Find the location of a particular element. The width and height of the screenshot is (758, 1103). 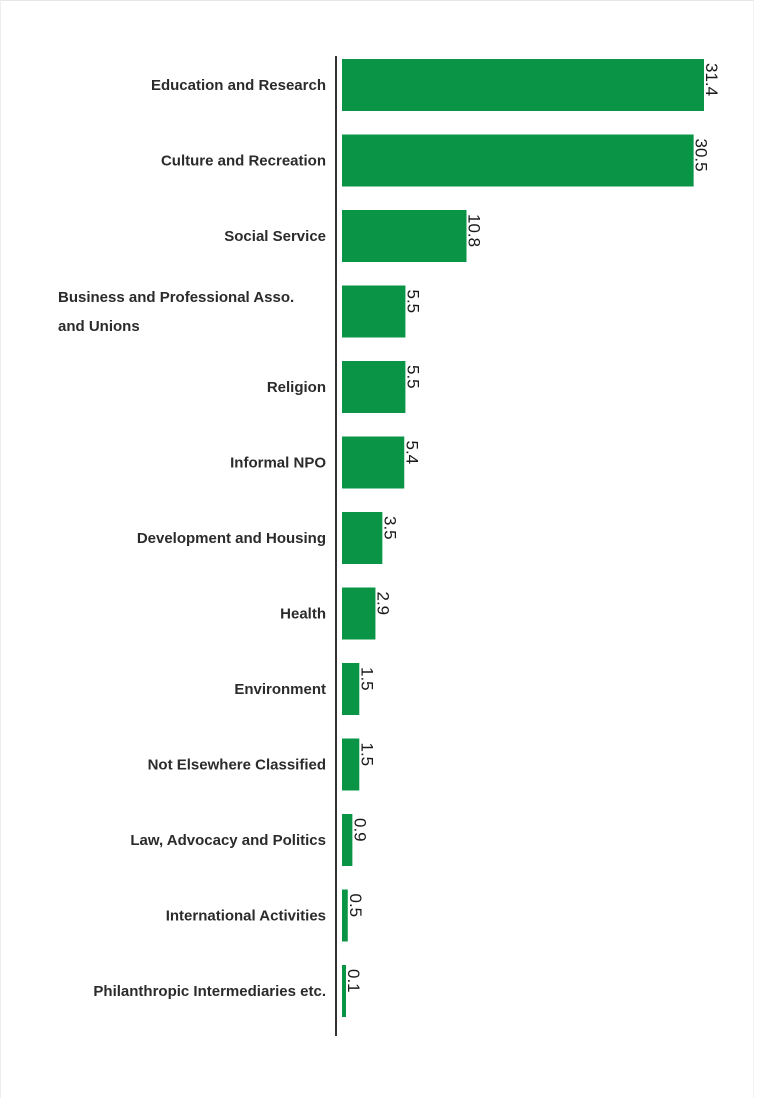

value-label-12: 0.1 is located at coordinates (353, 981).